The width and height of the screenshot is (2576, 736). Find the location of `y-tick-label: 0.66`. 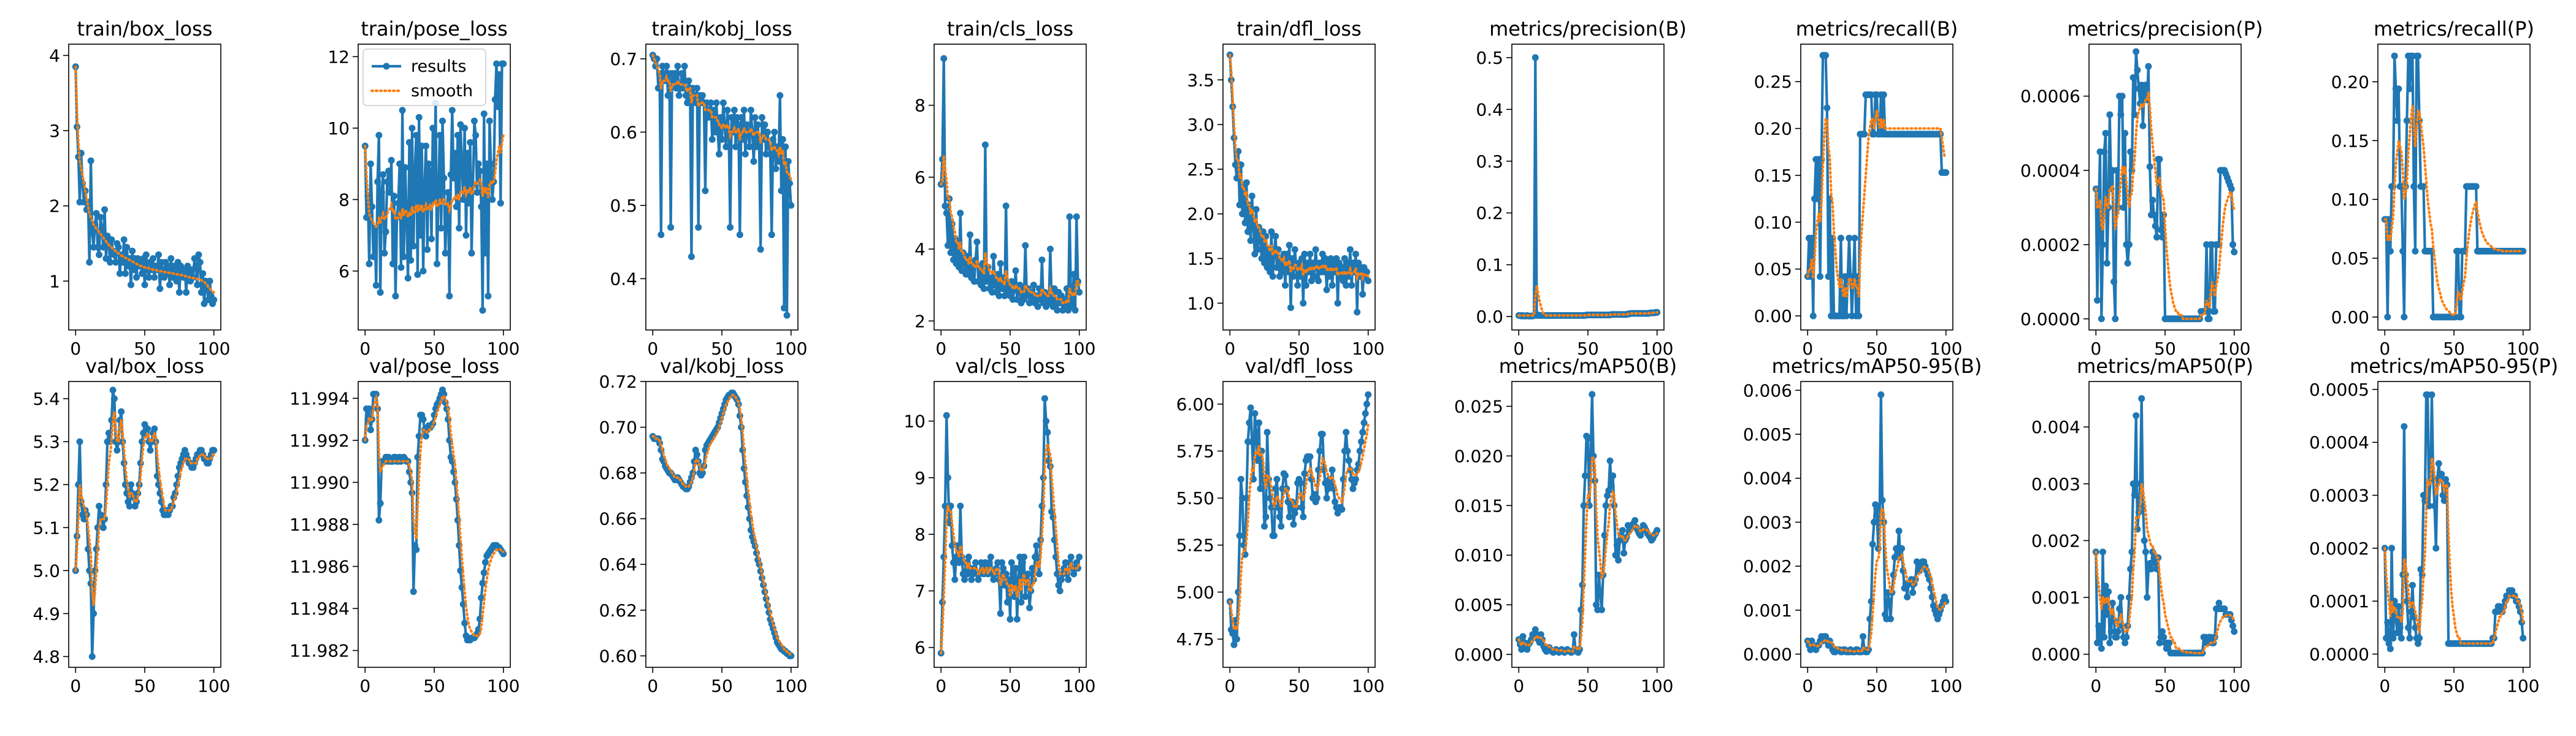

y-tick-label: 0.66 is located at coordinates (618, 519).